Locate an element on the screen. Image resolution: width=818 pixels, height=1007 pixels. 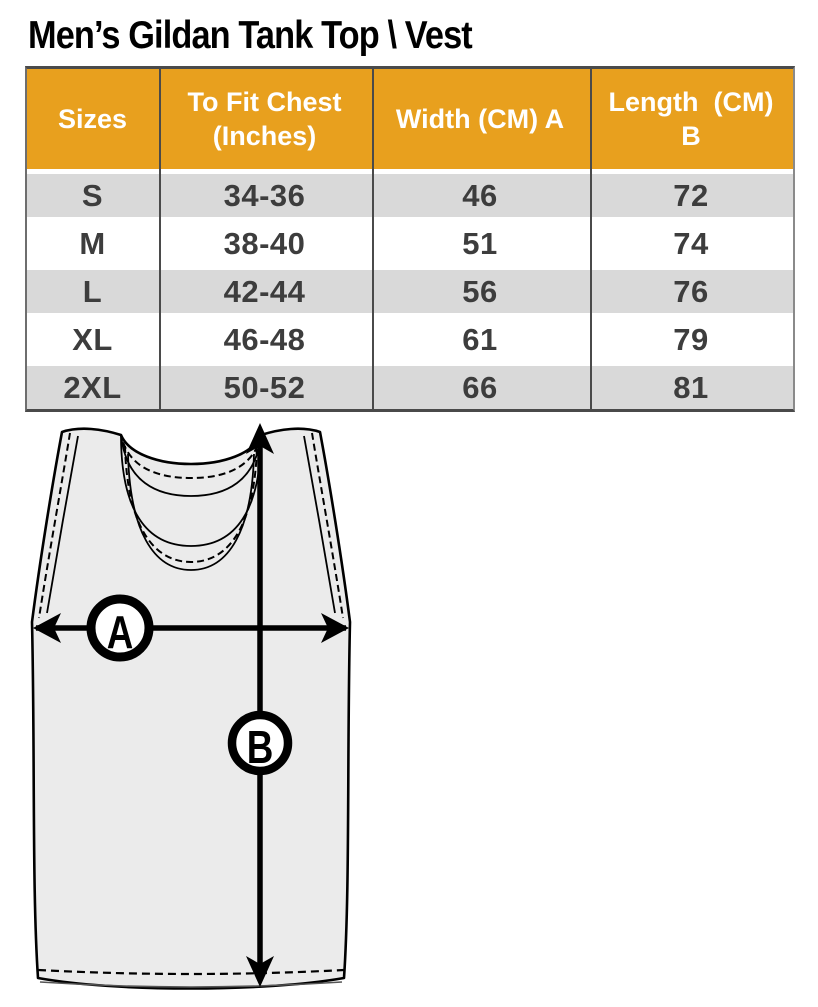
table-row-m: M 38-40 51 74 is located at coordinates (410, 243).